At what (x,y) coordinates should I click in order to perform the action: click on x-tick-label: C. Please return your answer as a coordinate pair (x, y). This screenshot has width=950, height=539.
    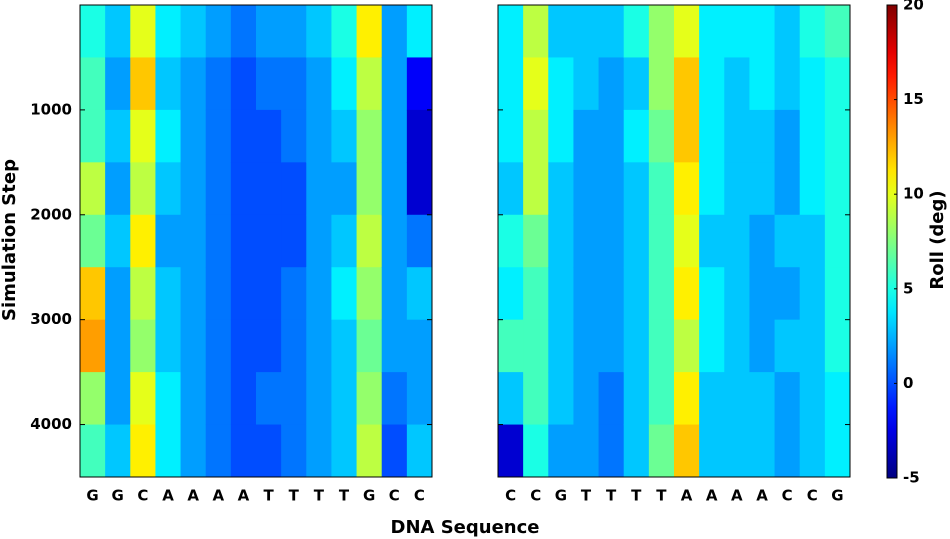
    Looking at the image, I should click on (394, 496).